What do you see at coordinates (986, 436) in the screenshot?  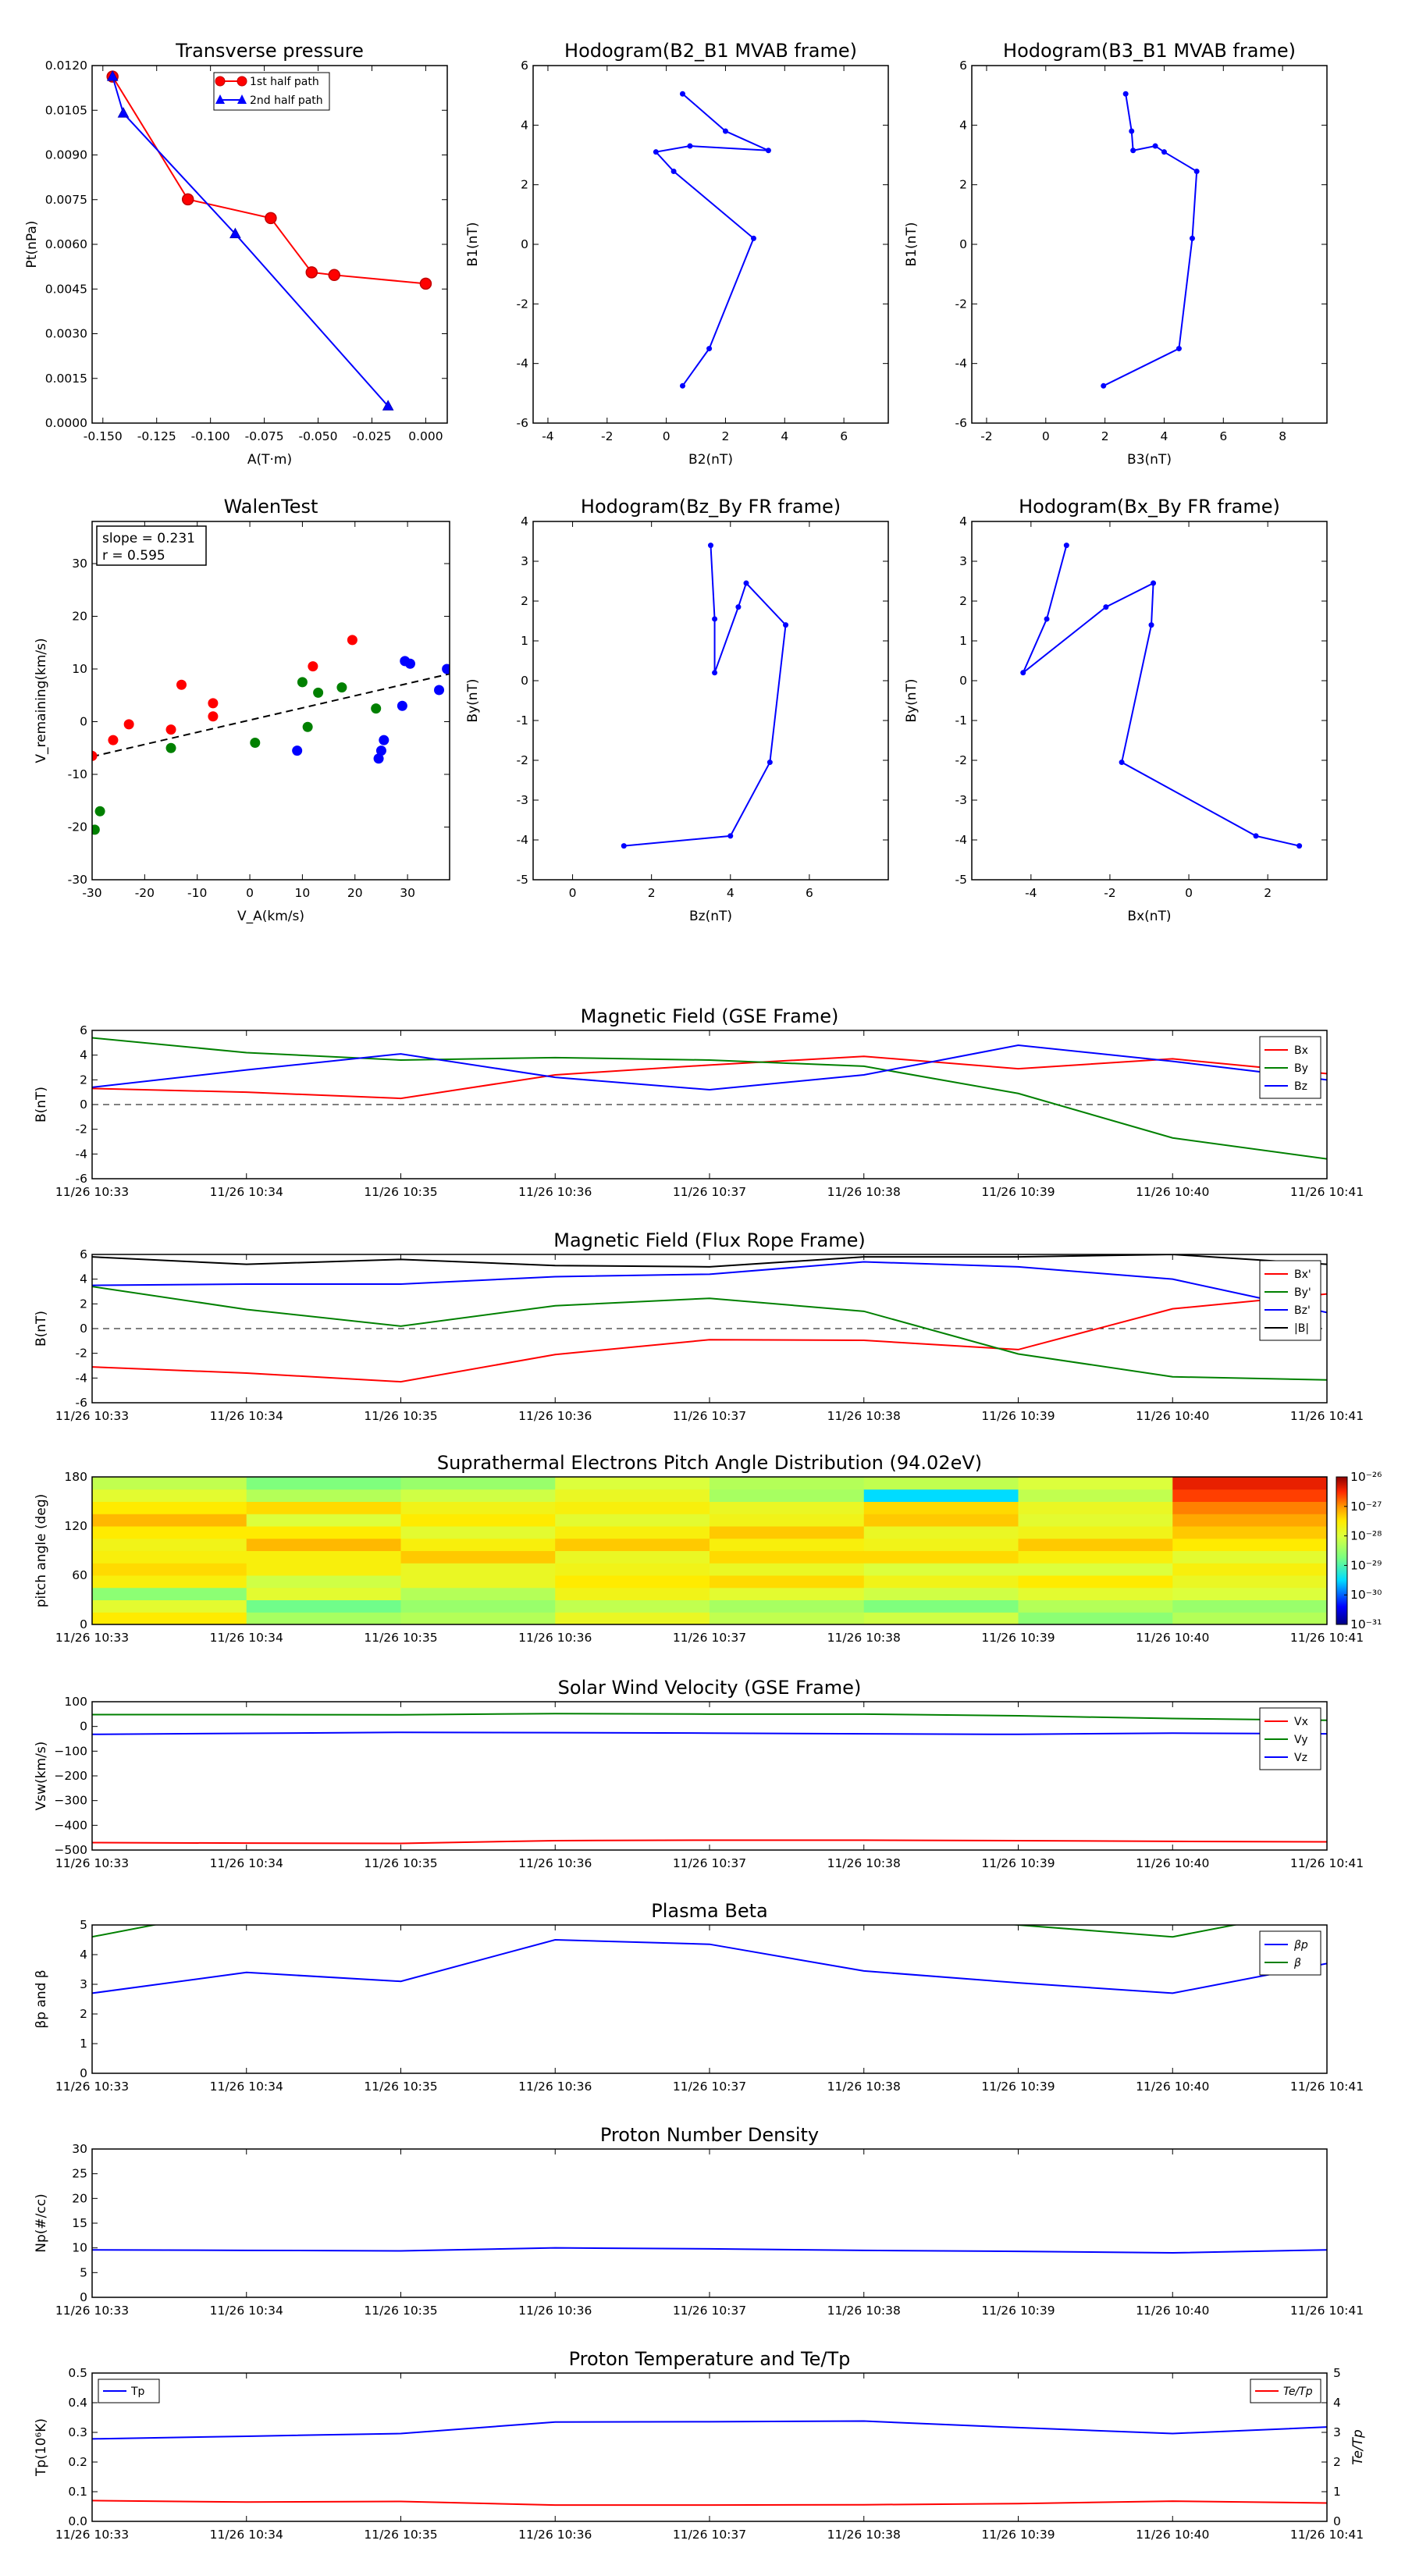 I see `x-tick-label: -2` at bounding box center [986, 436].